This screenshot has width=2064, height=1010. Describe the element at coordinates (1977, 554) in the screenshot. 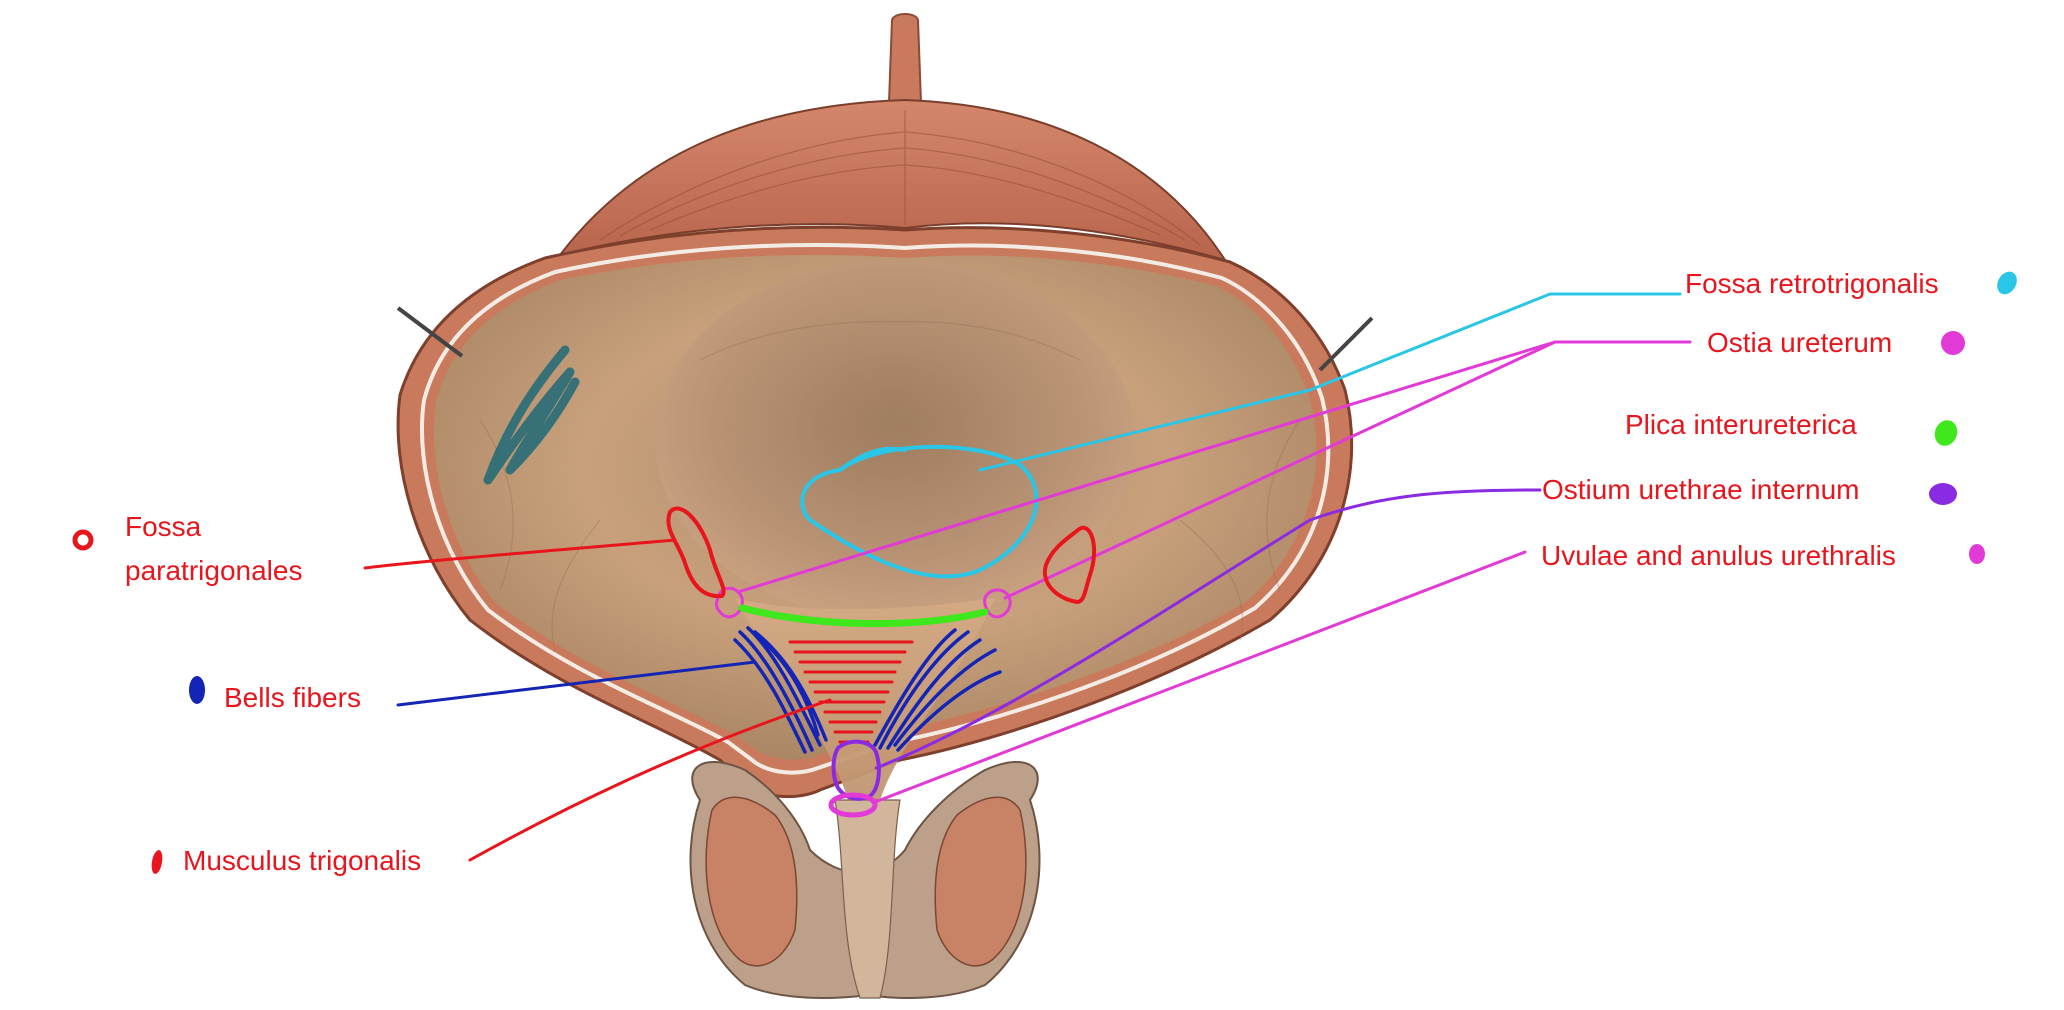

I see `pink-dot` at that location.